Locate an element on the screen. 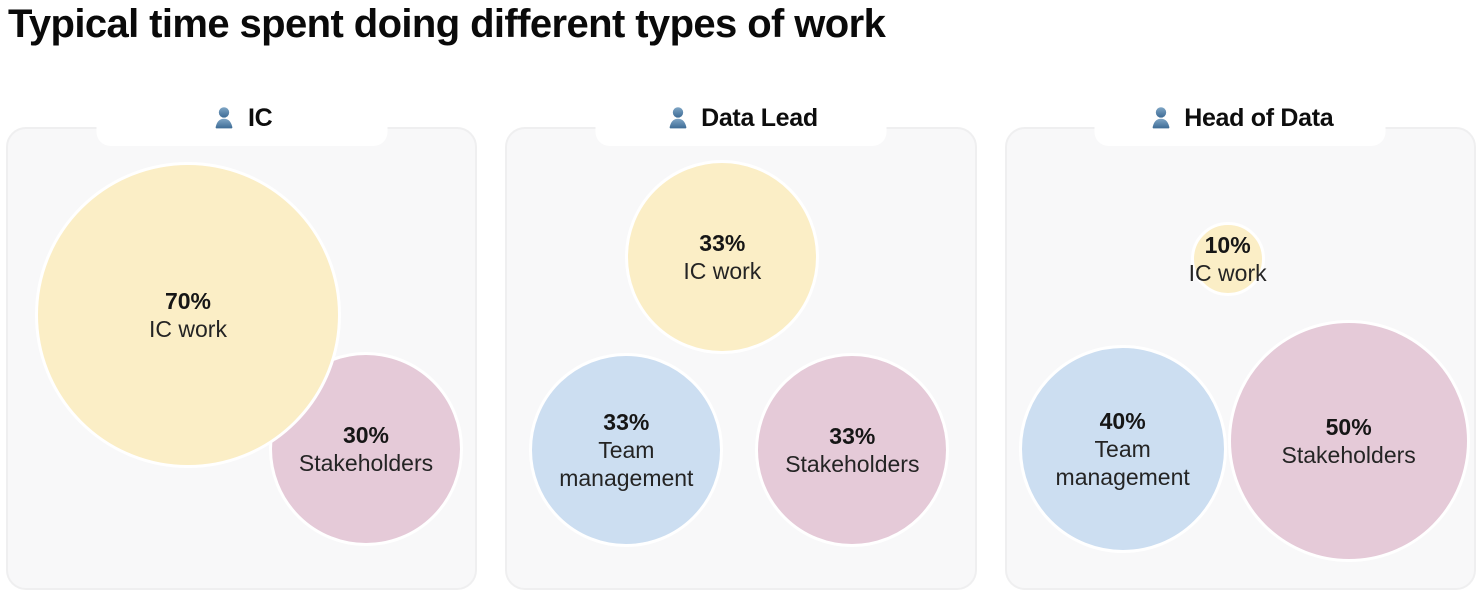  bubble-stakeholders: 33% Stakeholders is located at coordinates (852, 450).